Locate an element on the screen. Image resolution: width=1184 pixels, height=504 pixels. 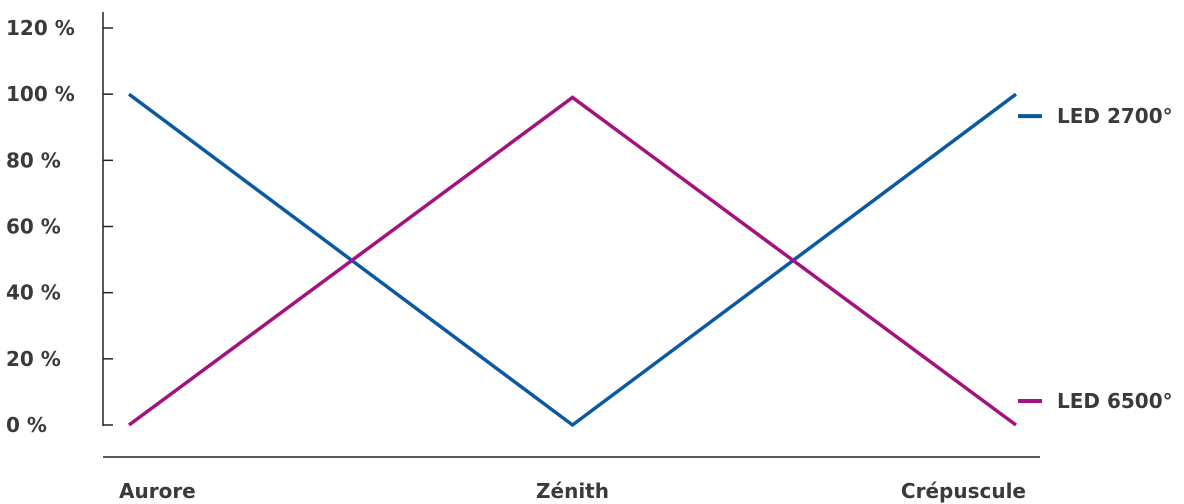
y-tick-label: 100 % is located at coordinates (40, 94).